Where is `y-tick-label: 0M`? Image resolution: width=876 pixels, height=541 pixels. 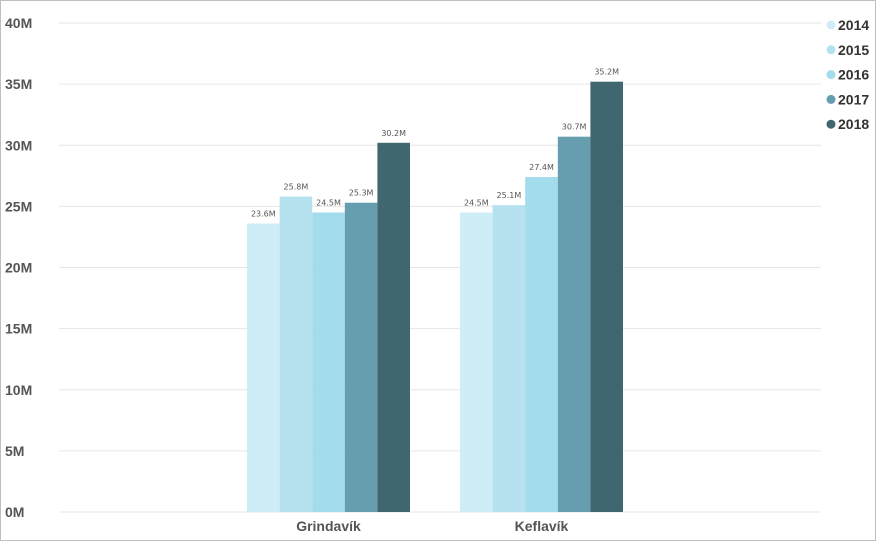 y-tick-label: 0M is located at coordinates (14, 512).